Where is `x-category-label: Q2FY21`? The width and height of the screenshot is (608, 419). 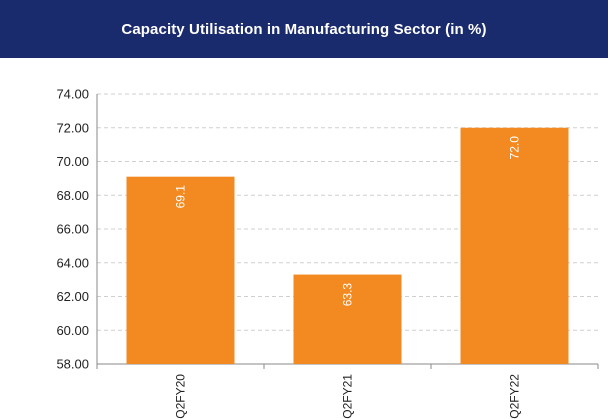
x-category-label: Q2FY21 is located at coordinates (348, 396).